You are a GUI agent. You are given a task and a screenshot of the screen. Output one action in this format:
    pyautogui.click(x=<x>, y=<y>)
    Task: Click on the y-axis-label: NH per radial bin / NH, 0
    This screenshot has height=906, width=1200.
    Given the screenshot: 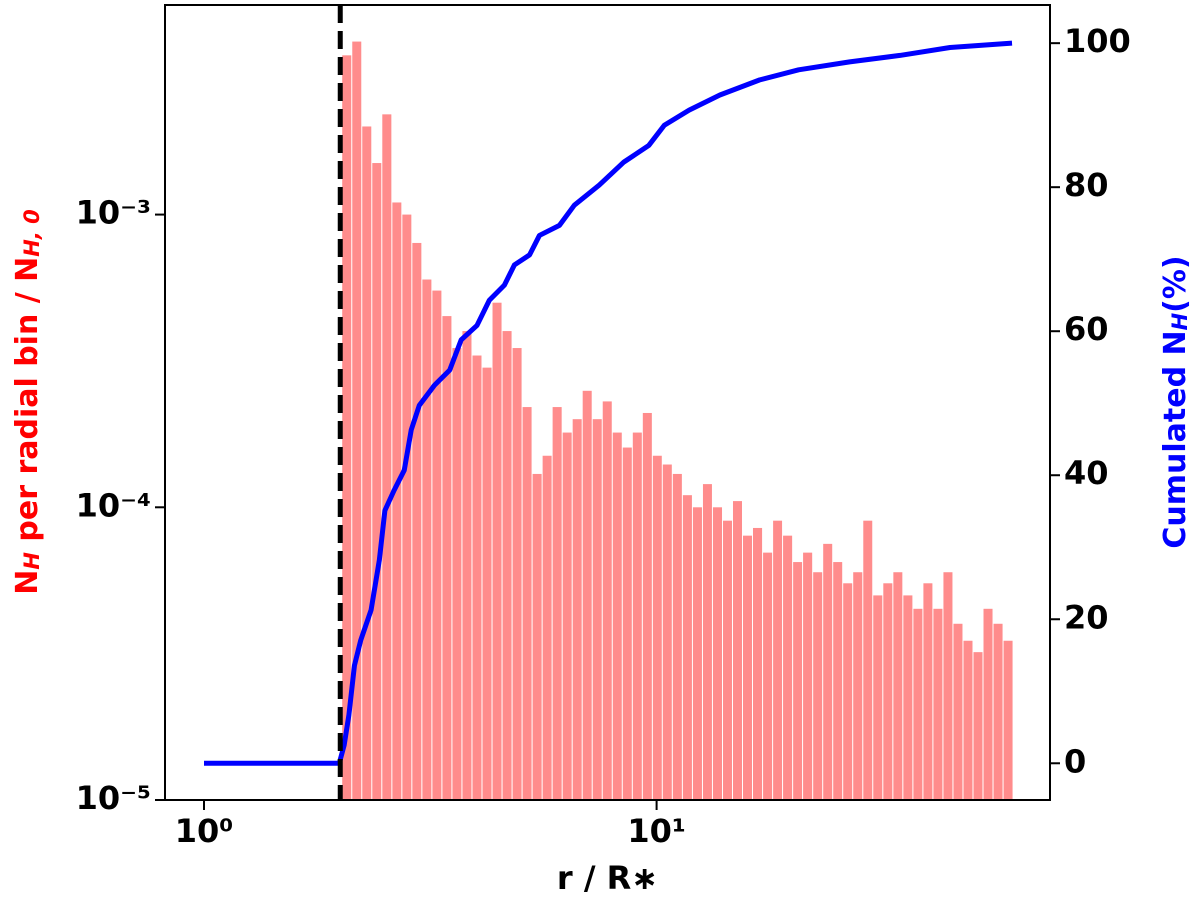 What is the action you would take?
    pyautogui.click(x=27, y=402)
    